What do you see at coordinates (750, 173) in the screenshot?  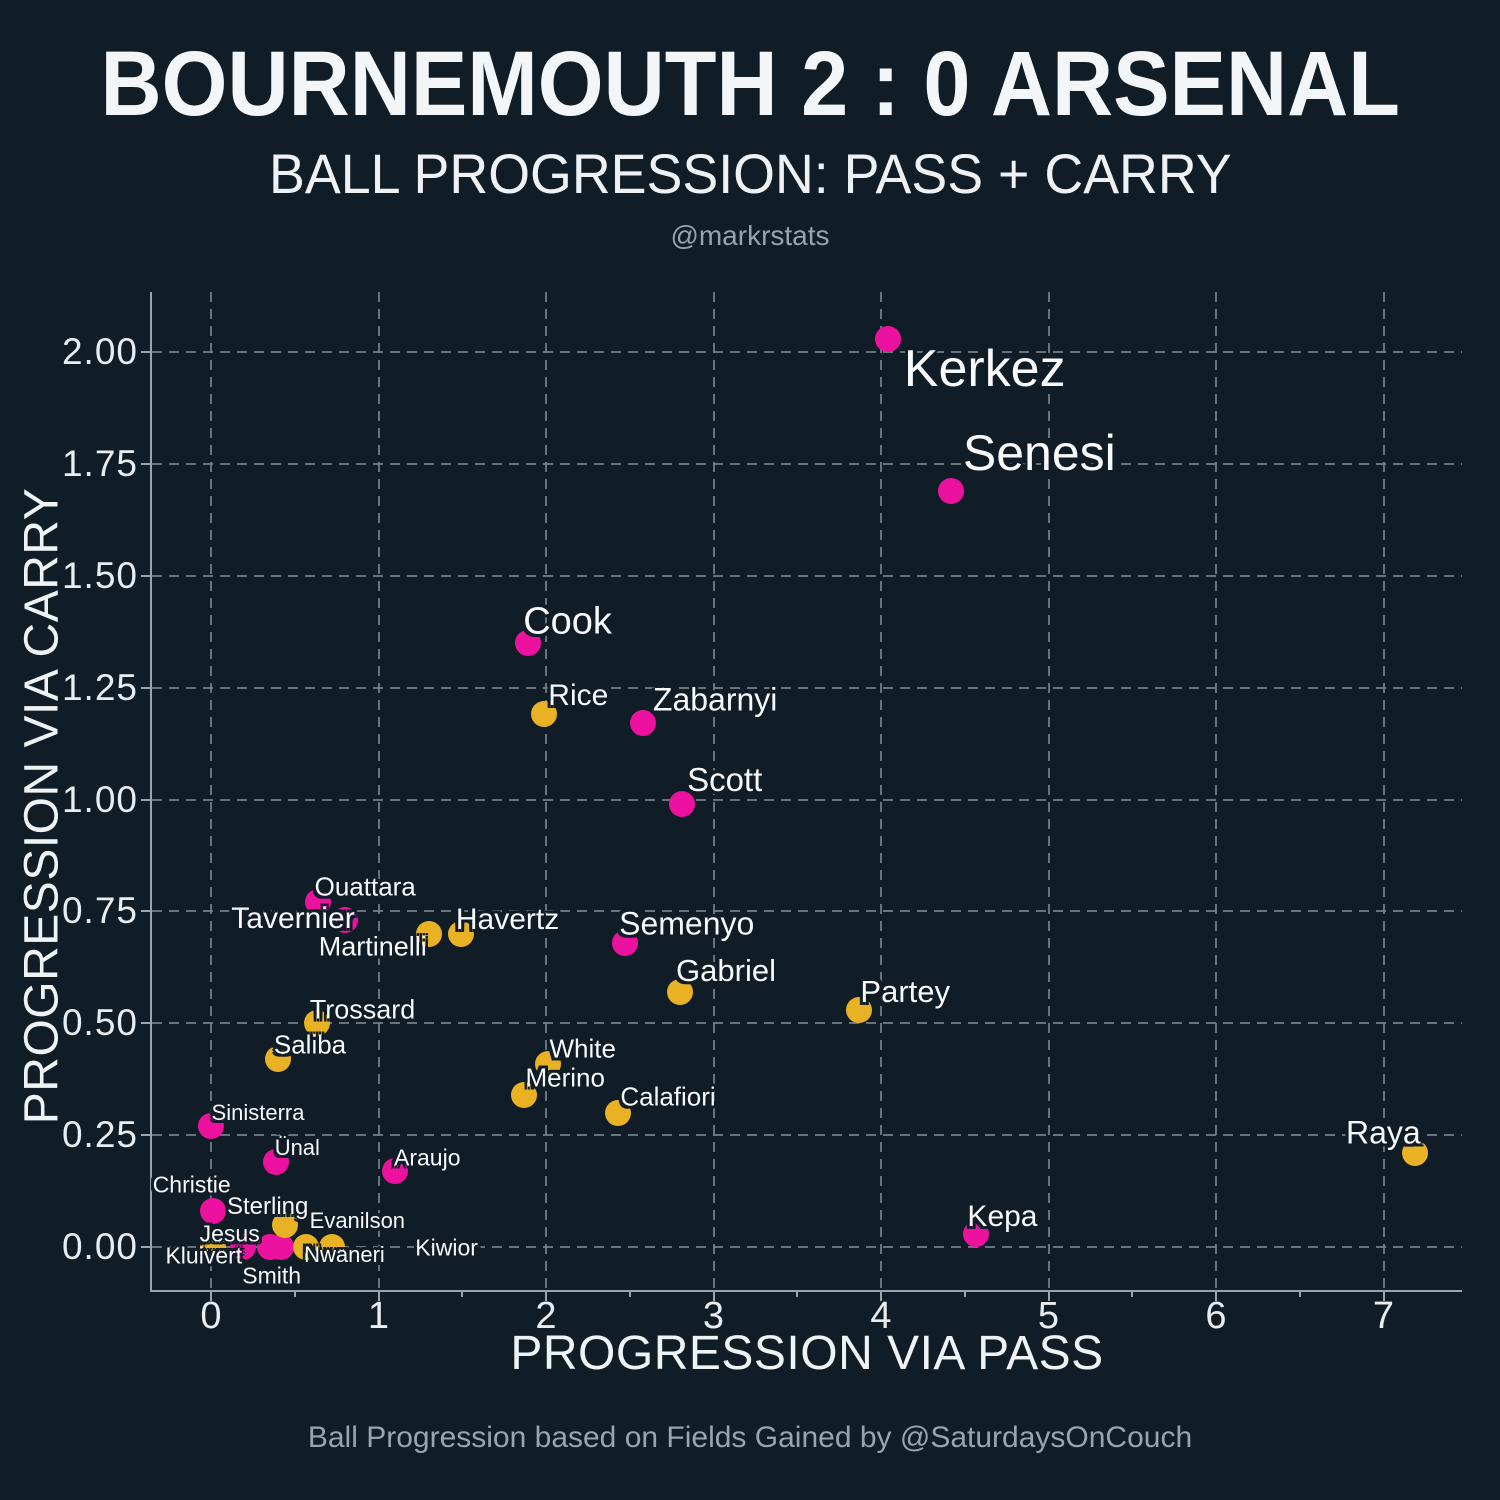 I see `chart-subtitle-text: BALL PROGRESSION: PASS + CARRY` at bounding box center [750, 173].